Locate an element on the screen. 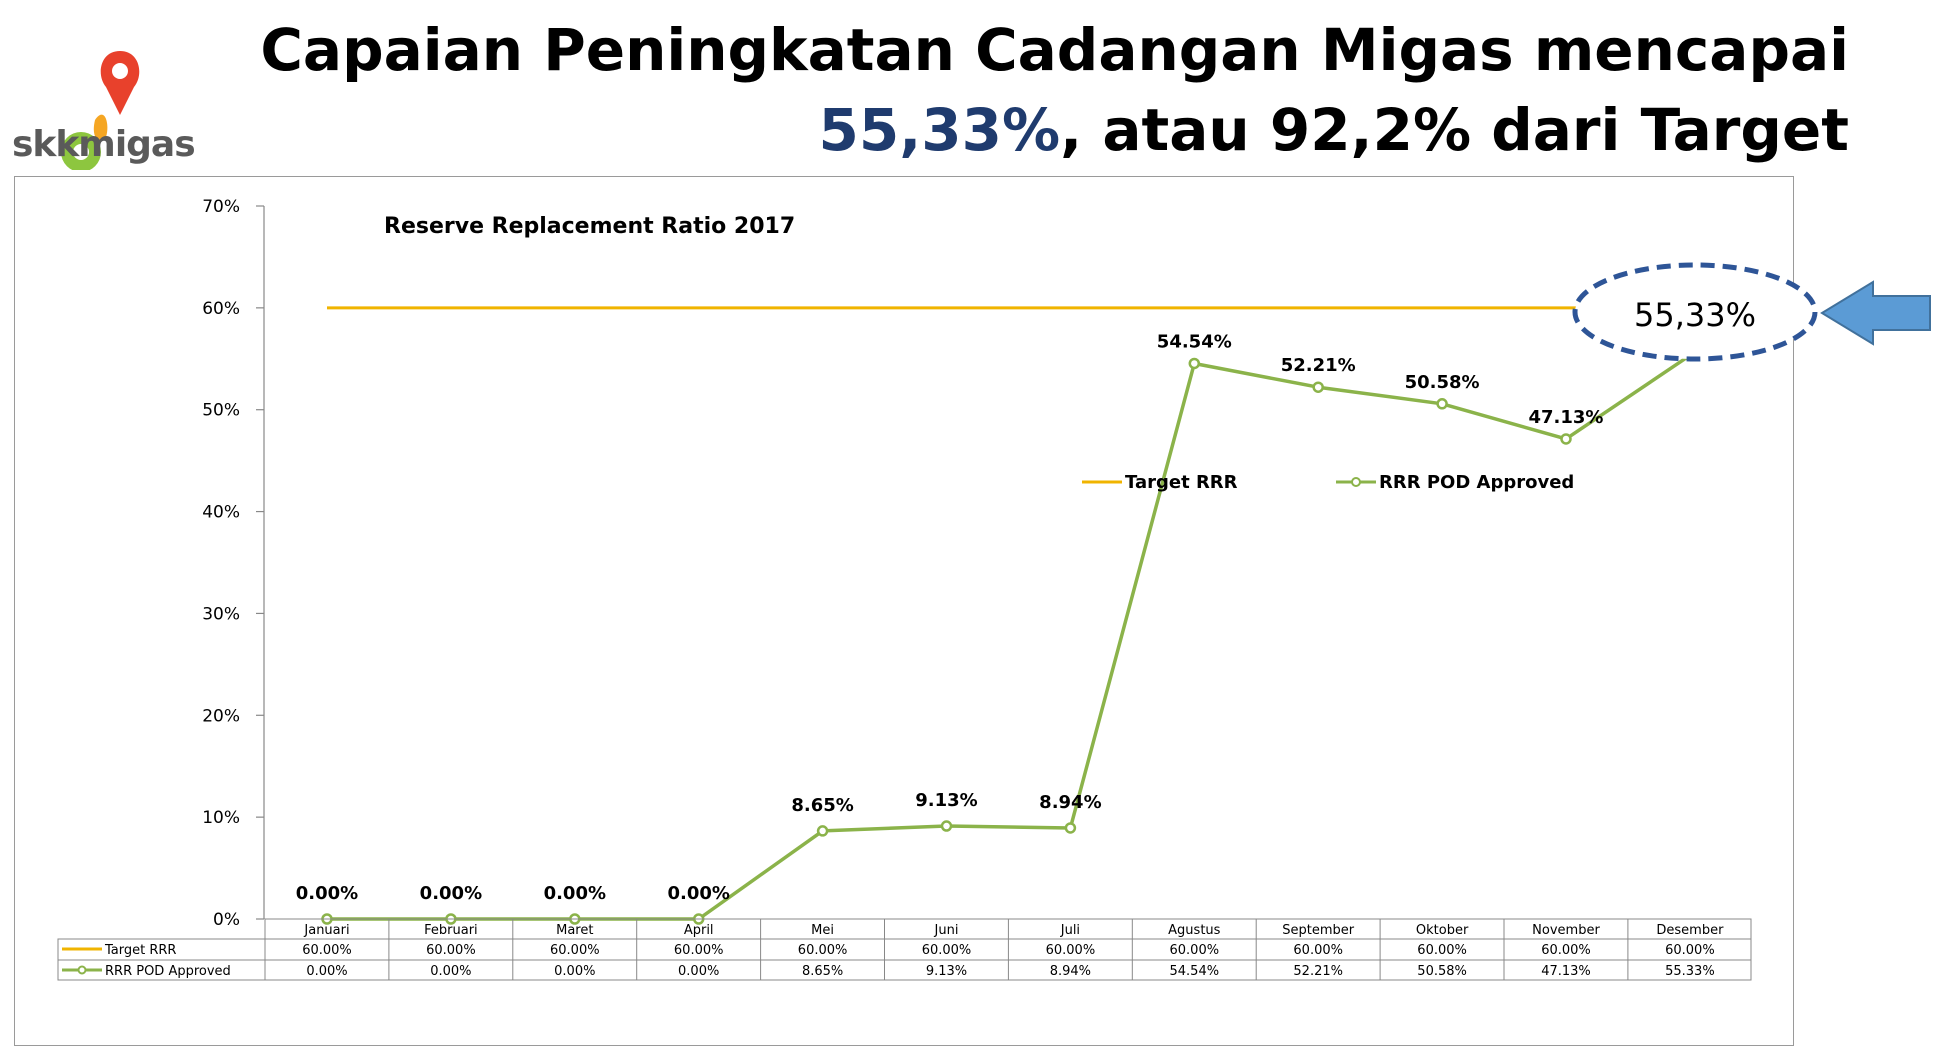  table-category-label: Oktober is located at coordinates (1442, 930).